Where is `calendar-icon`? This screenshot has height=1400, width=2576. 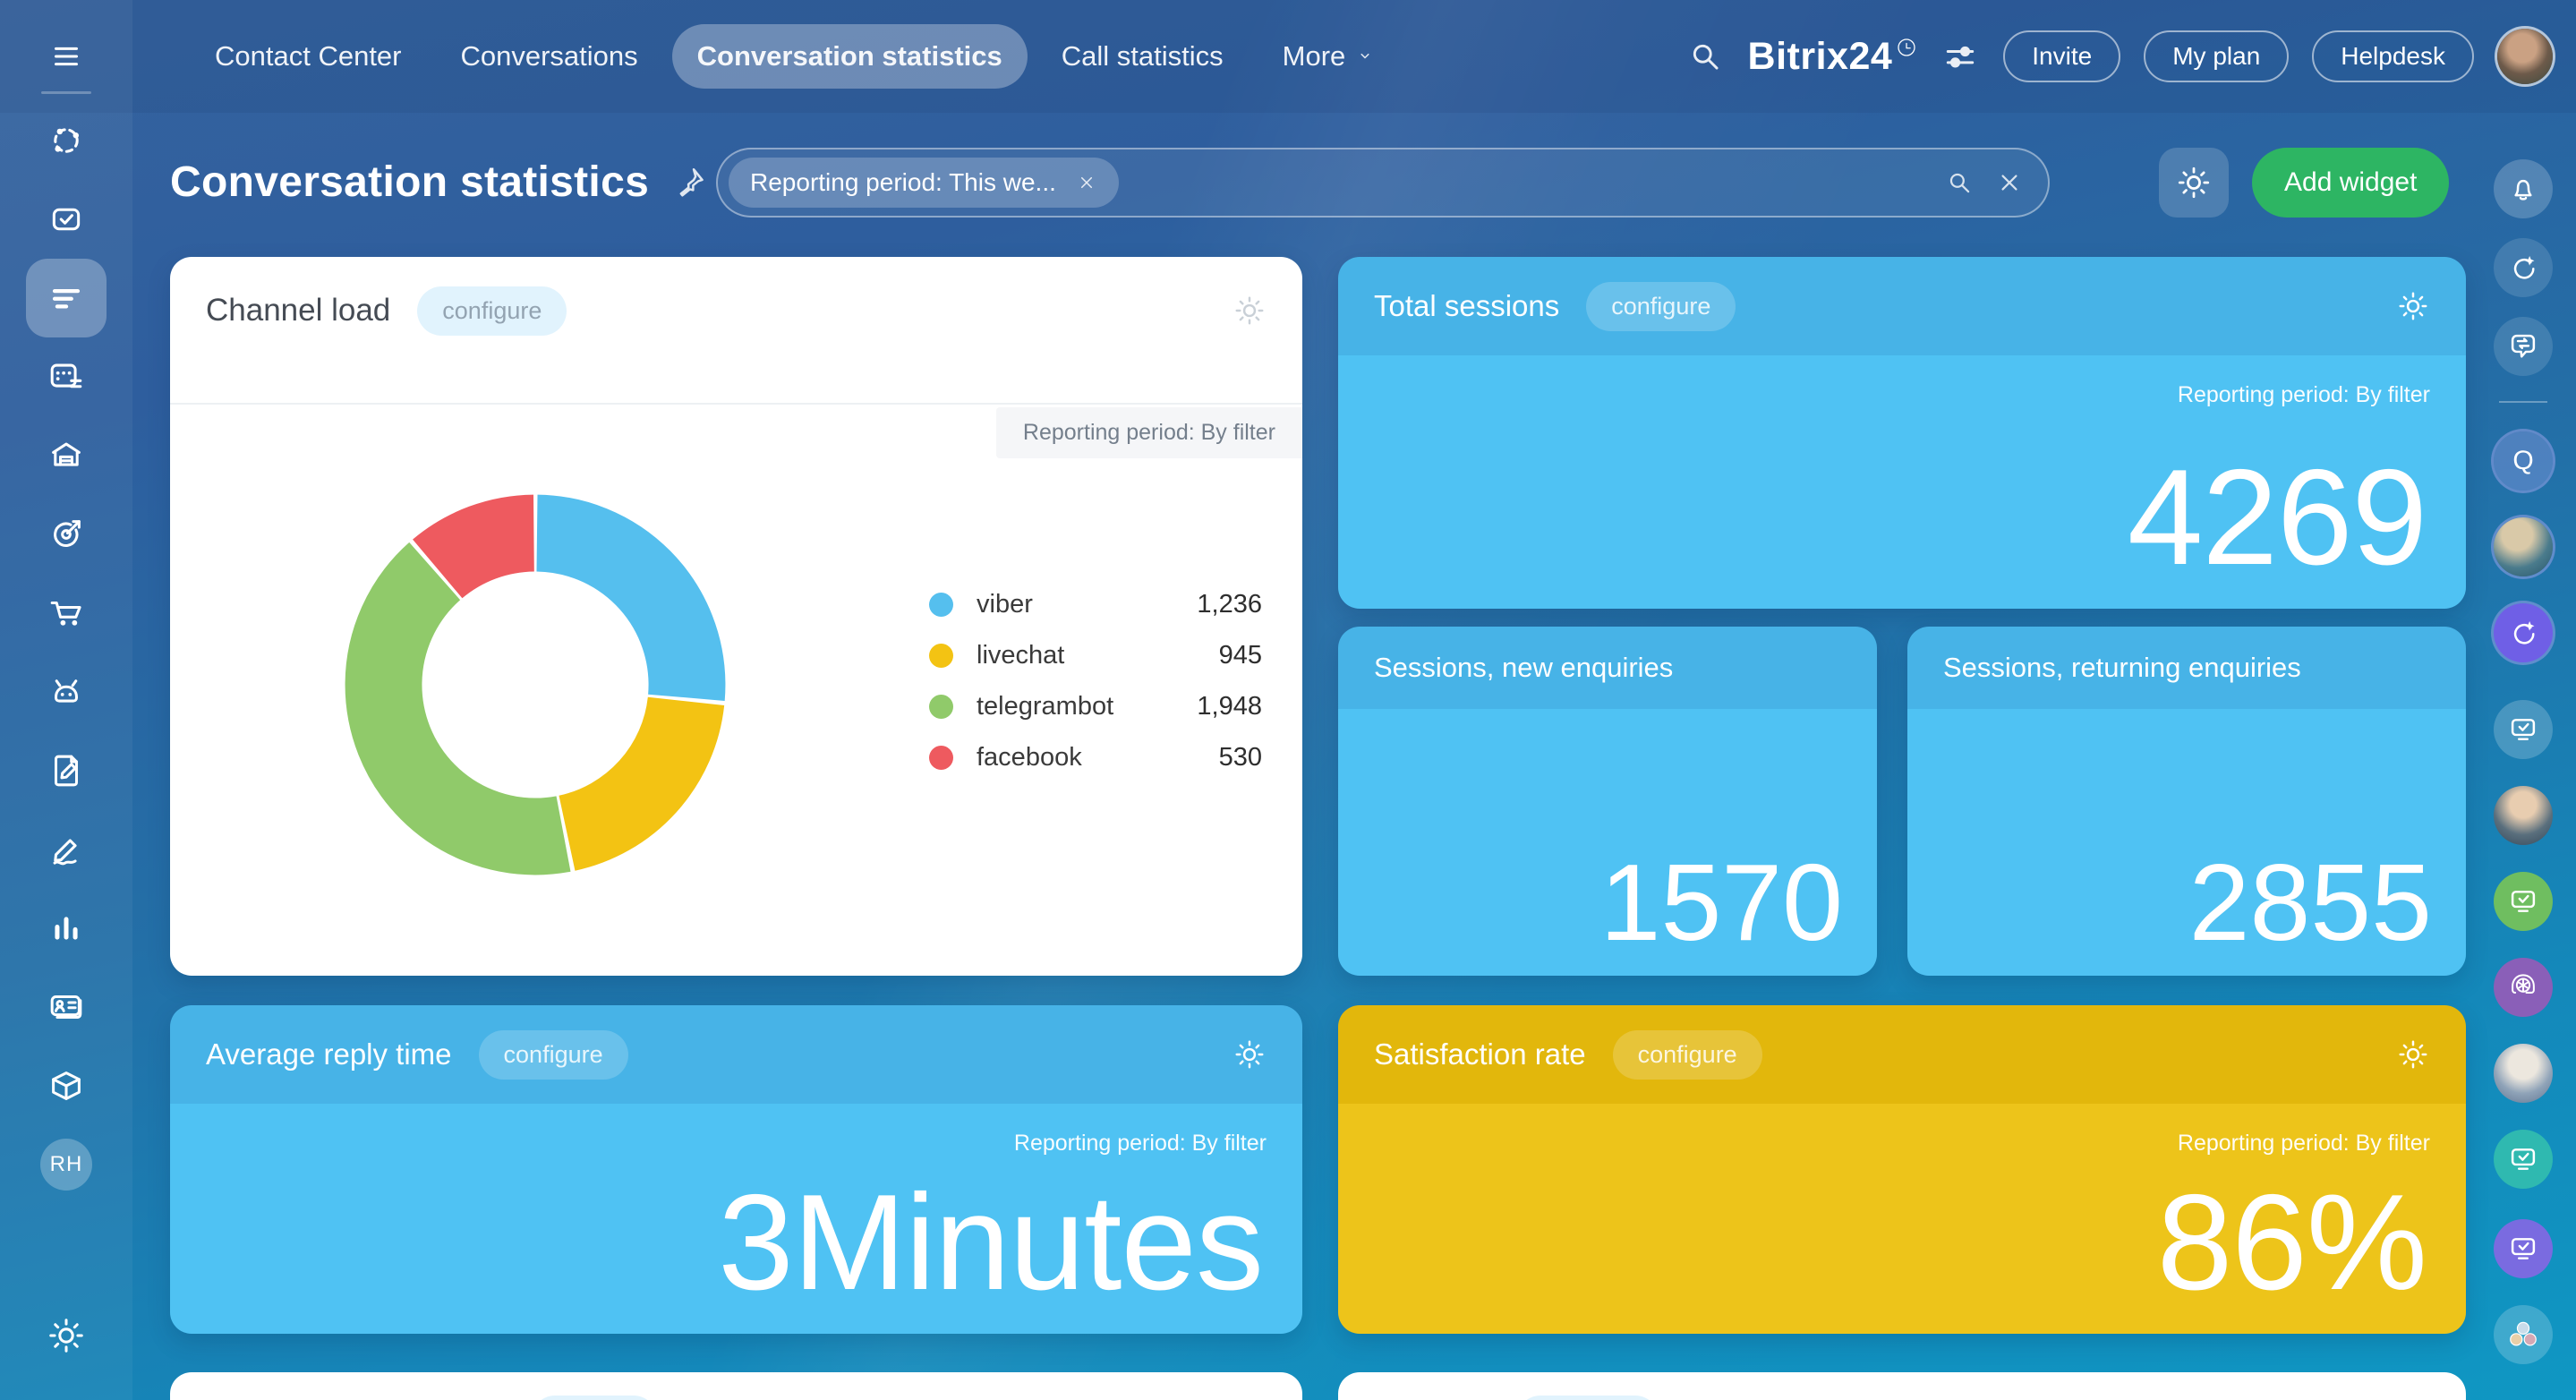
calendar-icon is located at coordinates (66, 375).